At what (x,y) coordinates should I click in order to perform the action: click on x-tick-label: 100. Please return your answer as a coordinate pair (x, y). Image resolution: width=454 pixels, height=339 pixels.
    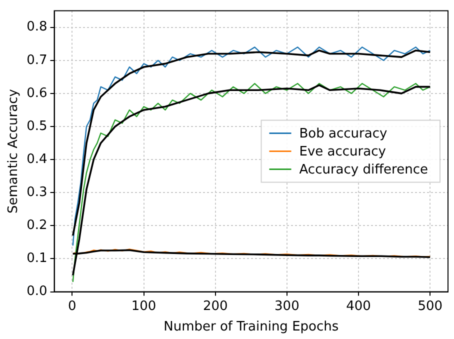
    Looking at the image, I should click on (143, 306).